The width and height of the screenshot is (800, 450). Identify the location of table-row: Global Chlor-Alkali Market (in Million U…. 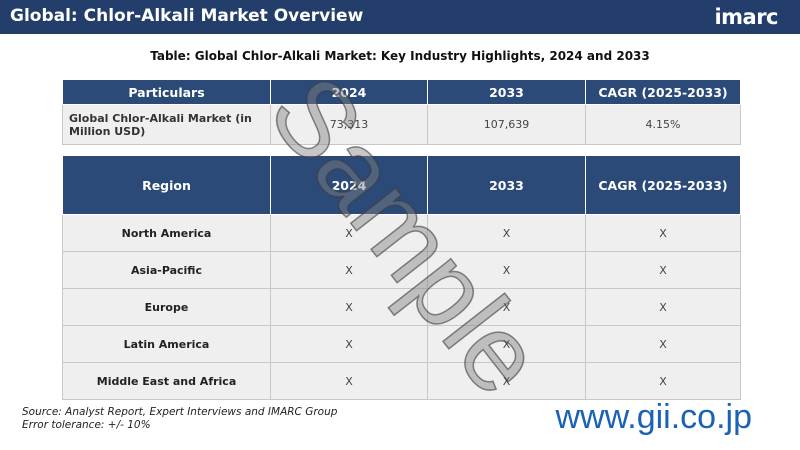
(401, 124).